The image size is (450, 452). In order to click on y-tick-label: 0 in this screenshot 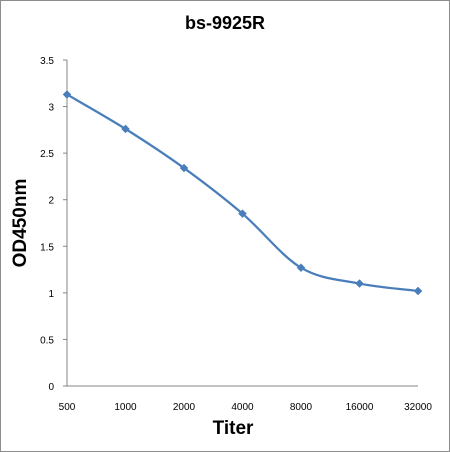, I will do `click(51, 387)`.